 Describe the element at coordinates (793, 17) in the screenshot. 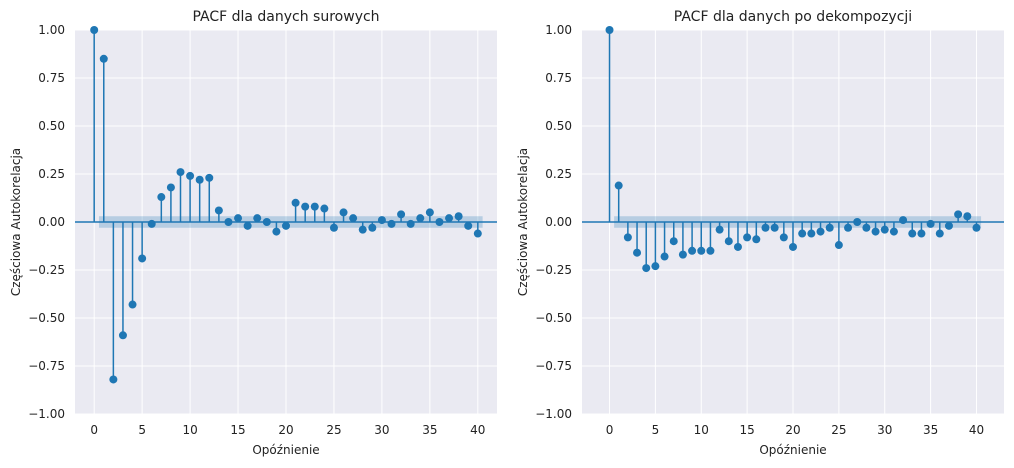

I see `chart-title: PACF dla danych po dekompozycji` at that location.